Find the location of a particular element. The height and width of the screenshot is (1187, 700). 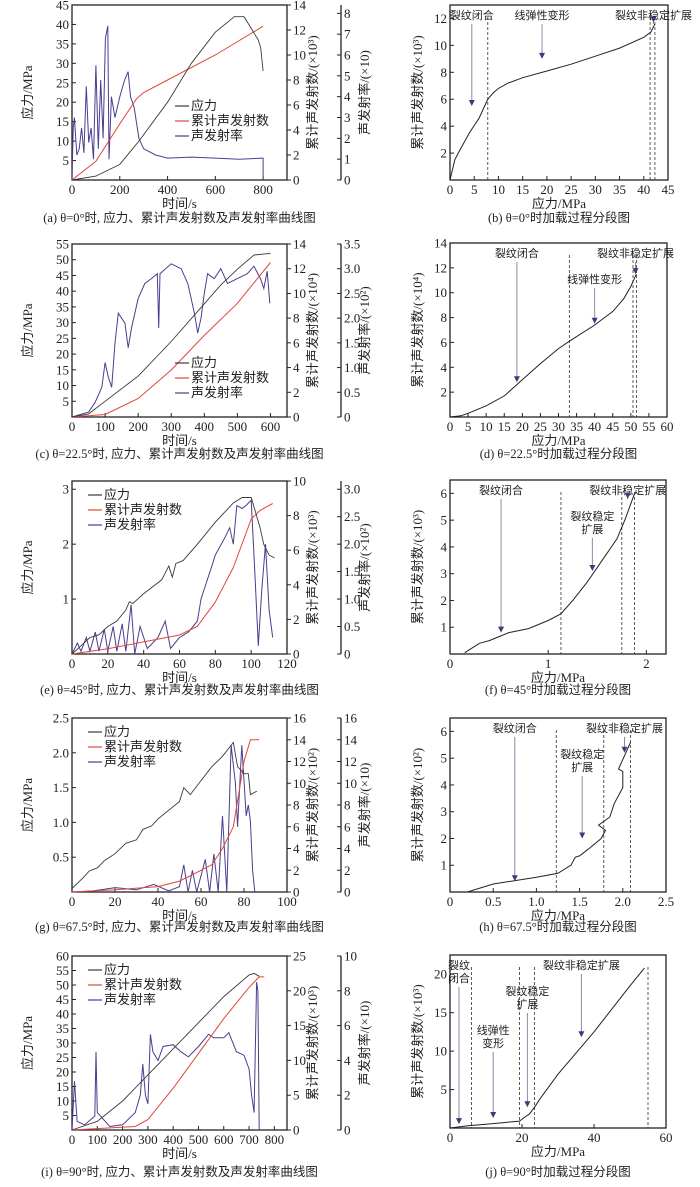

y2-tick-label: 20 is located at coordinates (299, 990).